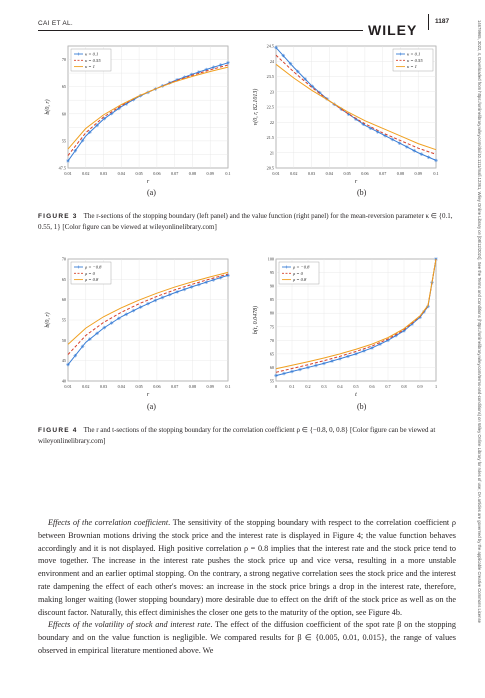  I want to click on x-tick-label: 0.3, so click(323, 386).